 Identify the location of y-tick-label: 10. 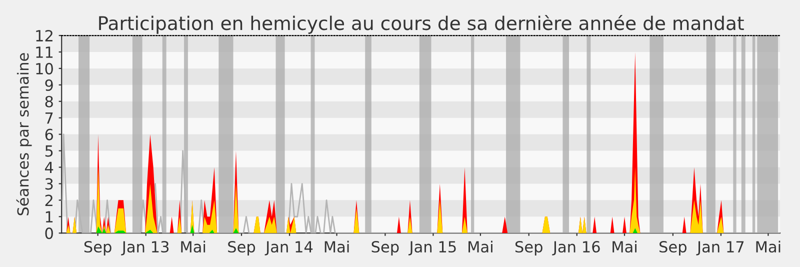
(44, 68).